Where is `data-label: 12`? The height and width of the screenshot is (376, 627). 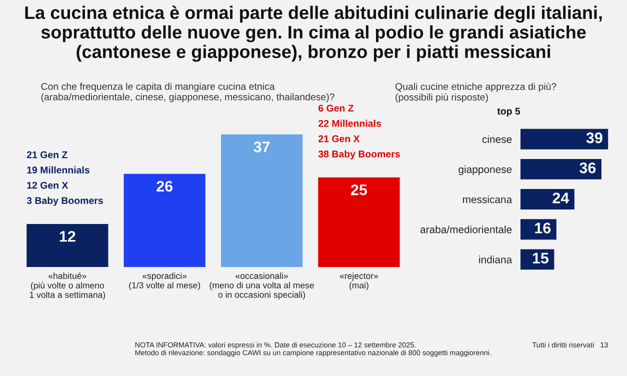
data-label: 12 is located at coordinates (68, 236).